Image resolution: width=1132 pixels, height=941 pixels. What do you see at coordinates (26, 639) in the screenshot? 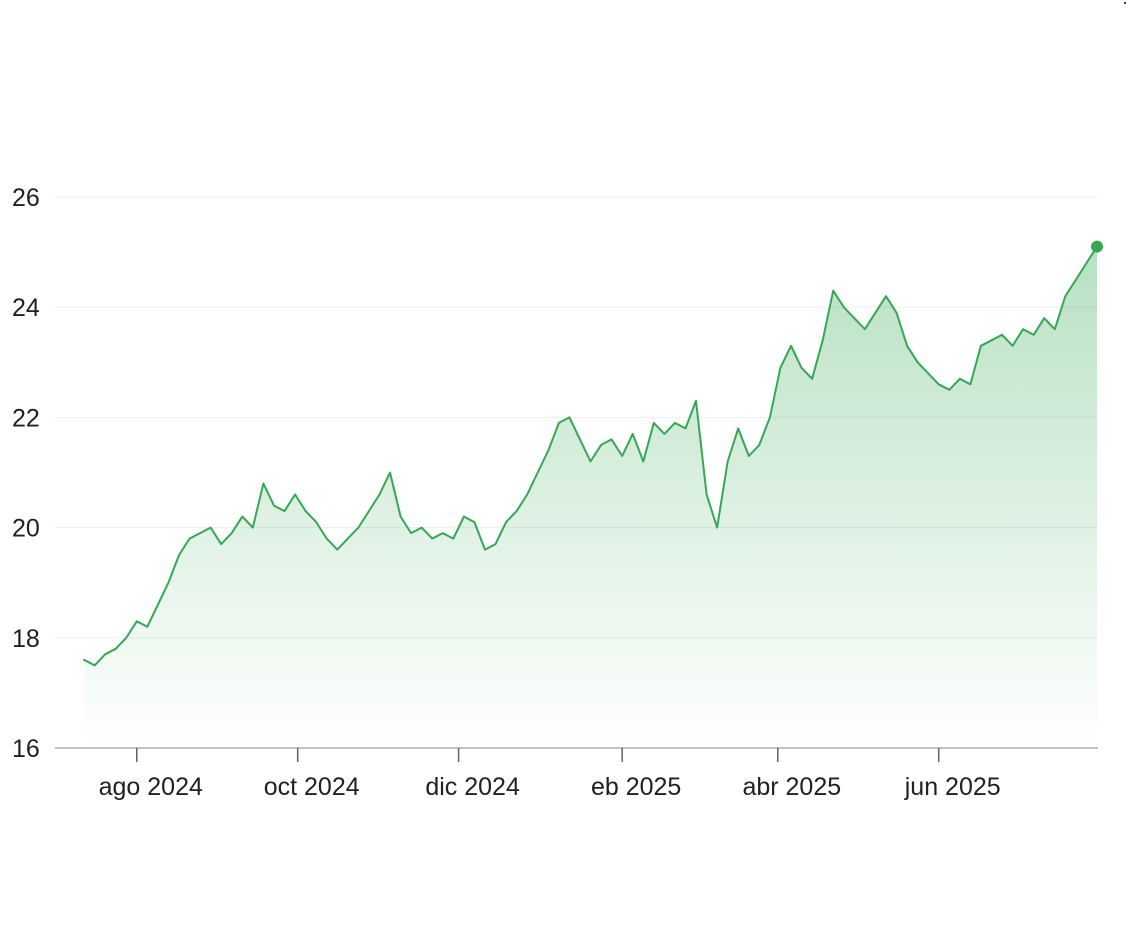
I see `y-tick-label-18: 18` at bounding box center [26, 639].